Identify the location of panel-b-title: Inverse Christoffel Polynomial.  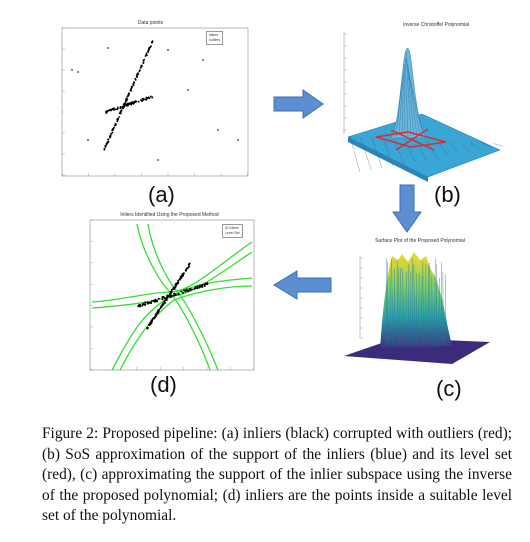
(436, 25).